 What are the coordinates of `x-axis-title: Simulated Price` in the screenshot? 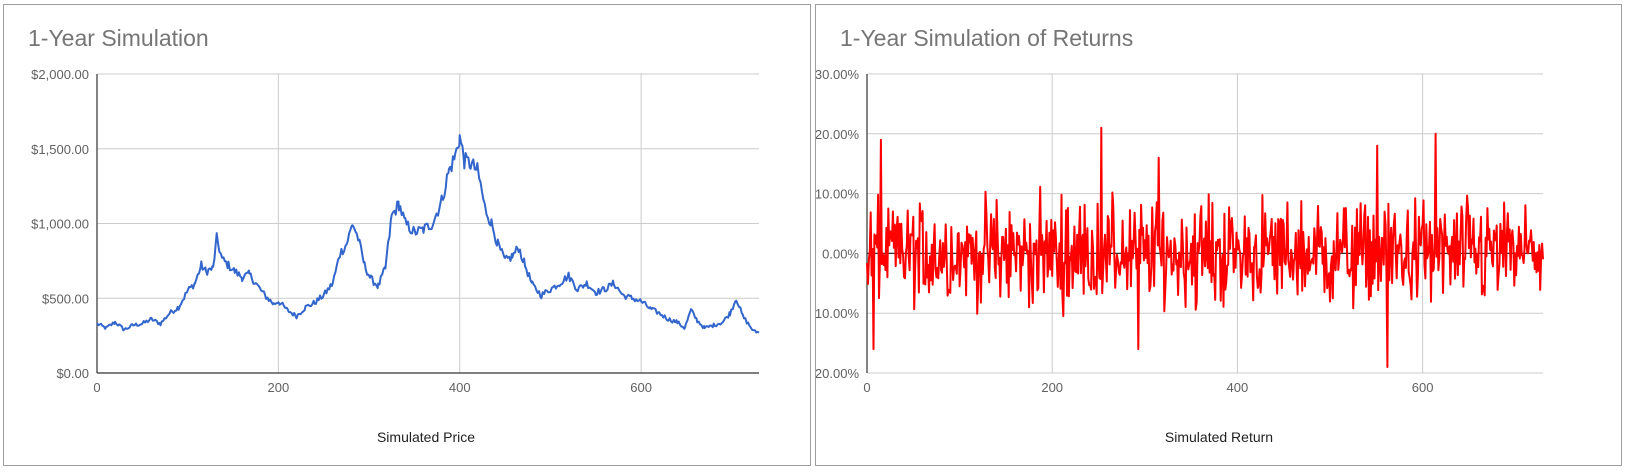 It's located at (426, 437).